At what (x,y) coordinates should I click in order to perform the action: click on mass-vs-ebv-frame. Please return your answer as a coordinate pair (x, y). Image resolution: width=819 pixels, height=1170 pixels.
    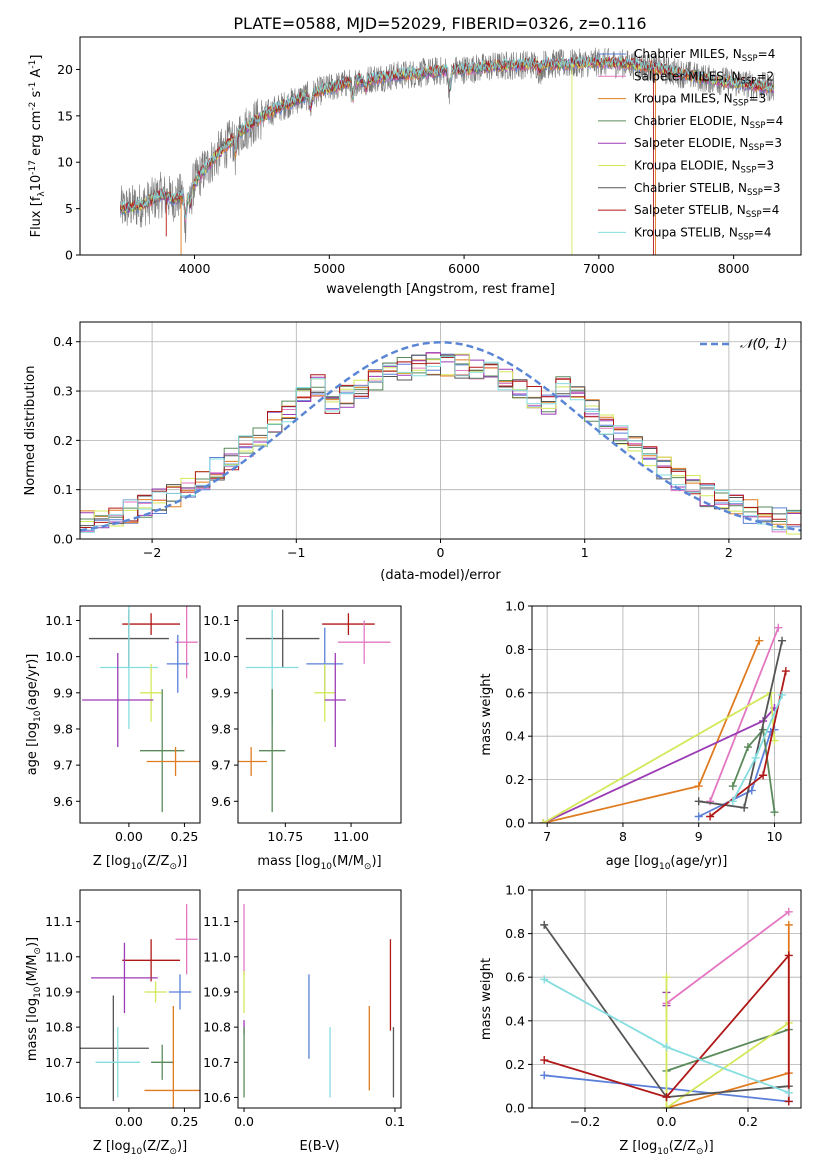
    Looking at the image, I should click on (319, 999).